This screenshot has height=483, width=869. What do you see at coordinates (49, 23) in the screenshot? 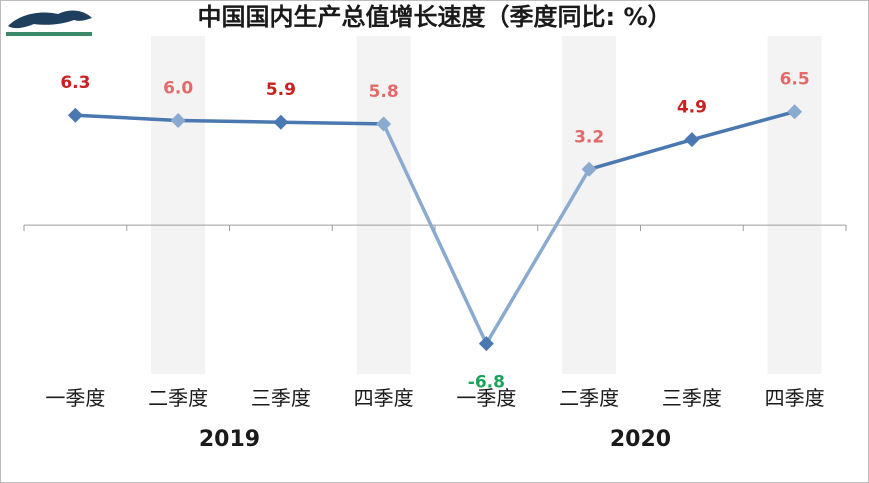
I see `tiger-logo-icon` at bounding box center [49, 23].